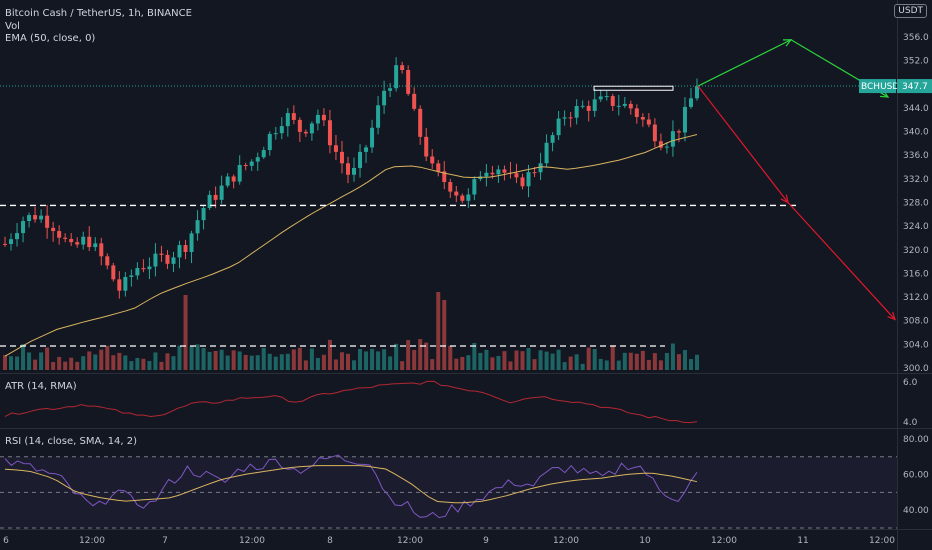  What do you see at coordinates (351, 486) in the screenshot?
I see `rsi-line` at bounding box center [351, 486].